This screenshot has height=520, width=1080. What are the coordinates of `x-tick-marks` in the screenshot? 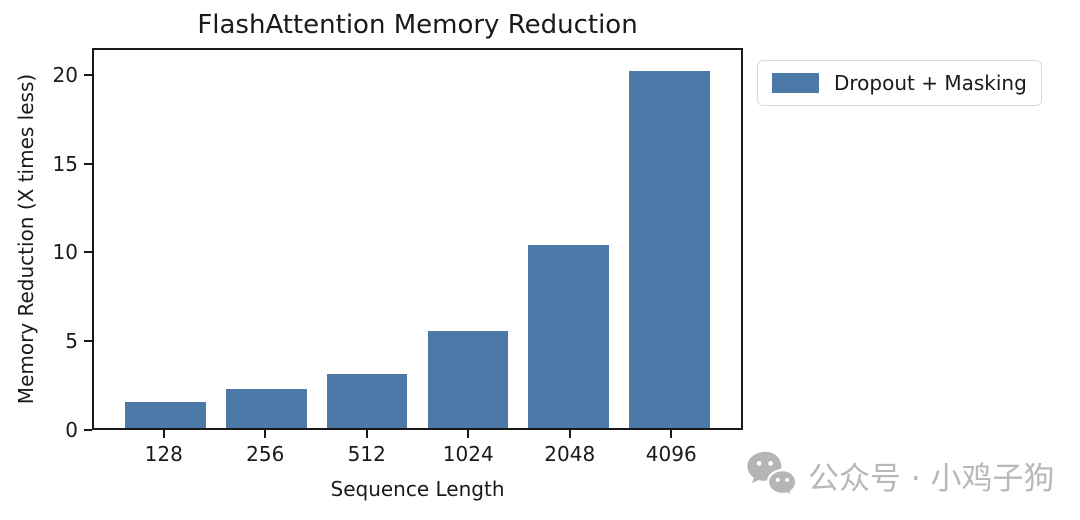 It's located at (417, 434).